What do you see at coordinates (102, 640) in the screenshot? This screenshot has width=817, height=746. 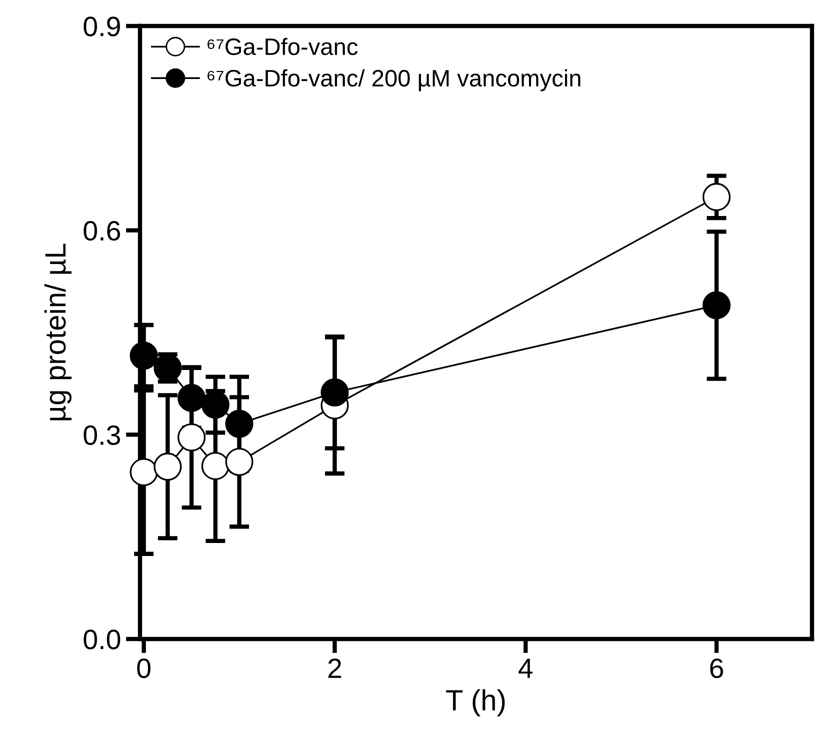 I see `y-tick-label: 0.0` at bounding box center [102, 640].